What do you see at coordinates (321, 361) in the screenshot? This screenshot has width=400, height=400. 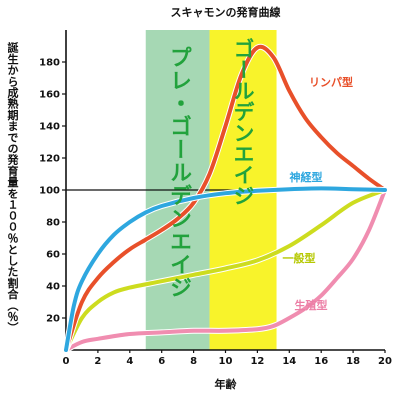 I see `x-tick-label: 16` at bounding box center [321, 361].